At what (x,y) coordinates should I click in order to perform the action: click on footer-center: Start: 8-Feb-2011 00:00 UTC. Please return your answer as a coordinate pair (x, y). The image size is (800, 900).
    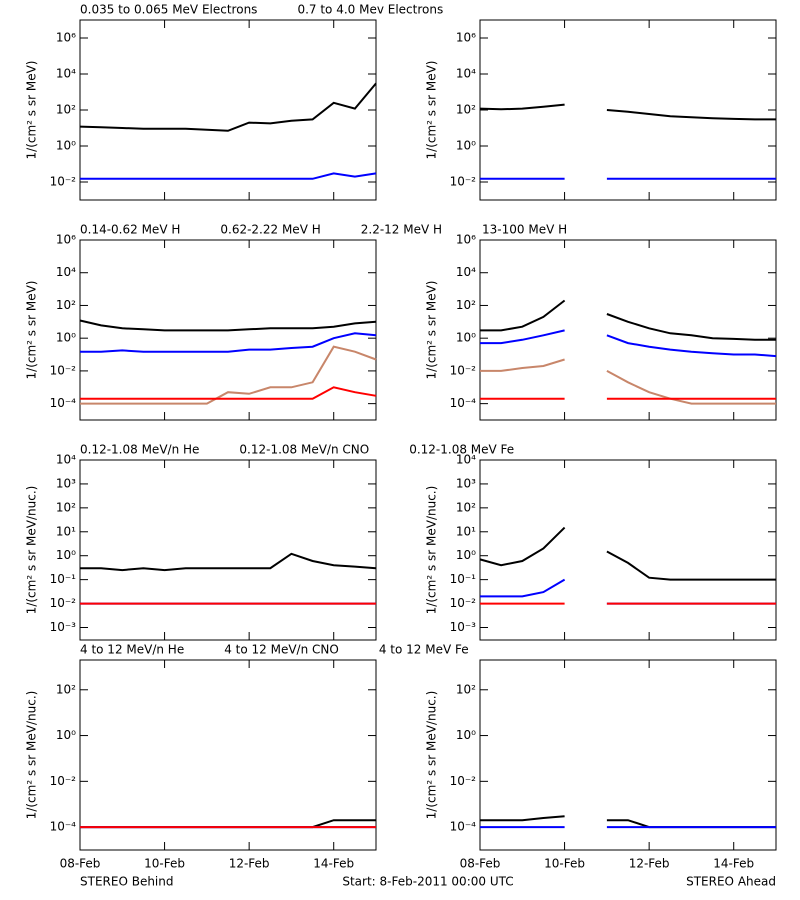
    Looking at the image, I should click on (427, 882).